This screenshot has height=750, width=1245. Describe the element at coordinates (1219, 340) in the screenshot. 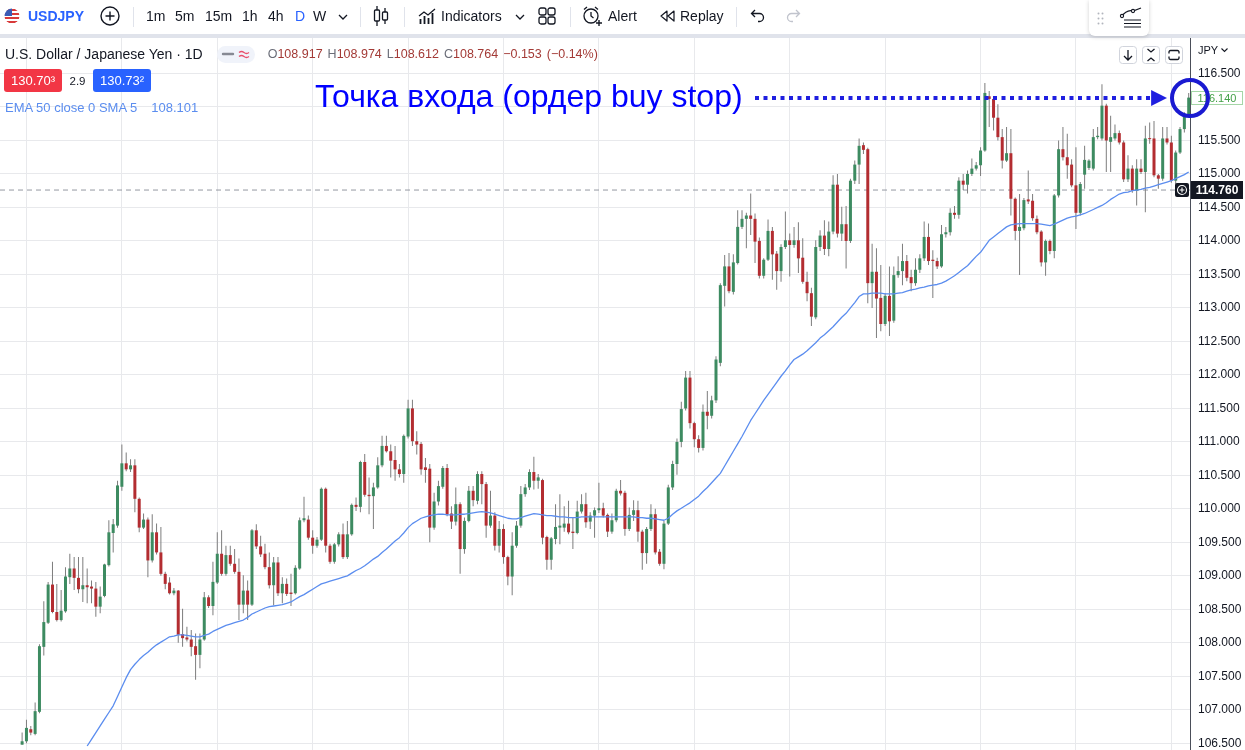

I see `y-tick-label: 112.500` at that location.